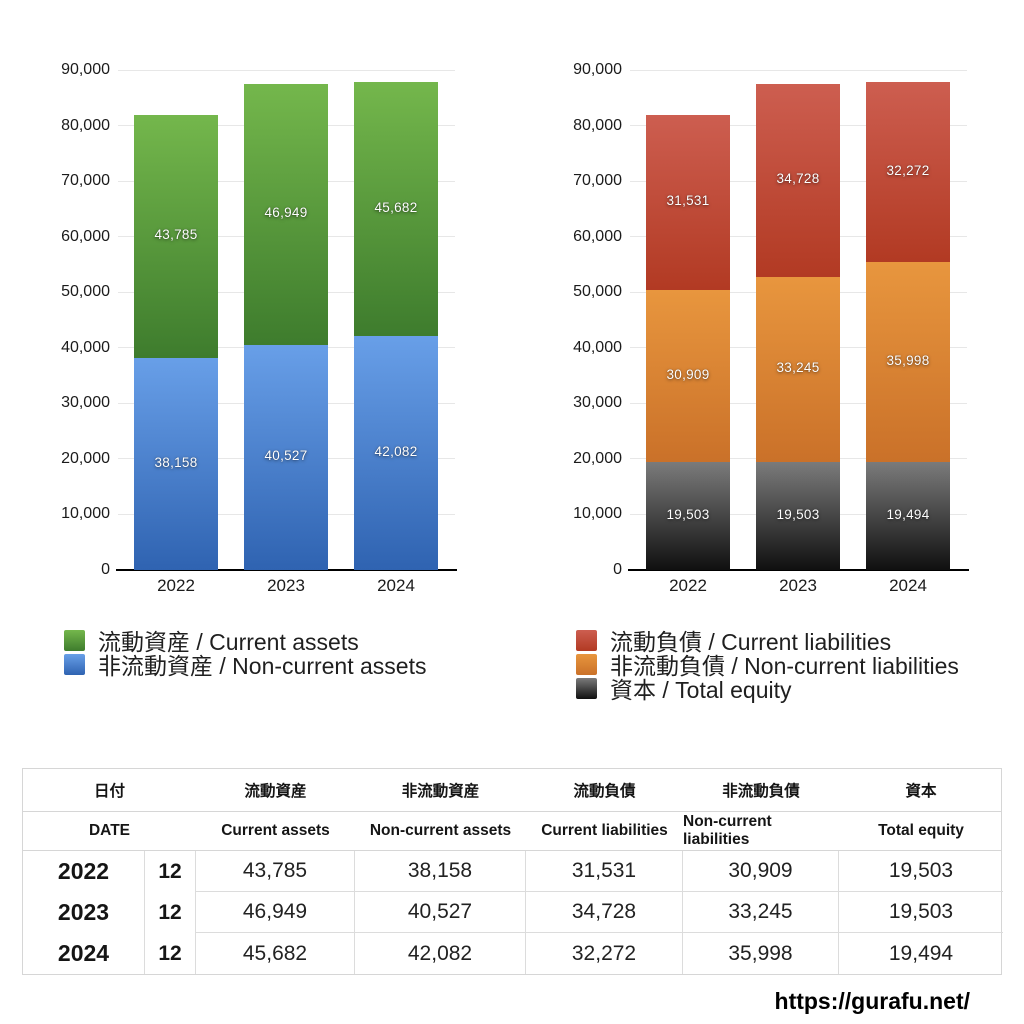  I want to click on table-year-cell: 2022, so click(84, 871).